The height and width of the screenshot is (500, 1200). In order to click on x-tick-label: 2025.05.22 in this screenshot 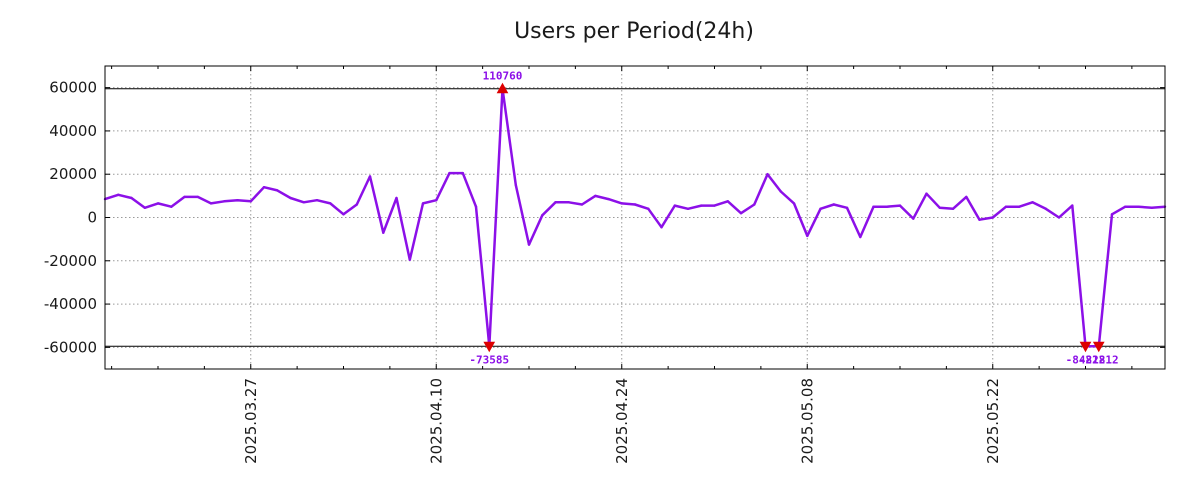, I will do `click(993, 421)`.